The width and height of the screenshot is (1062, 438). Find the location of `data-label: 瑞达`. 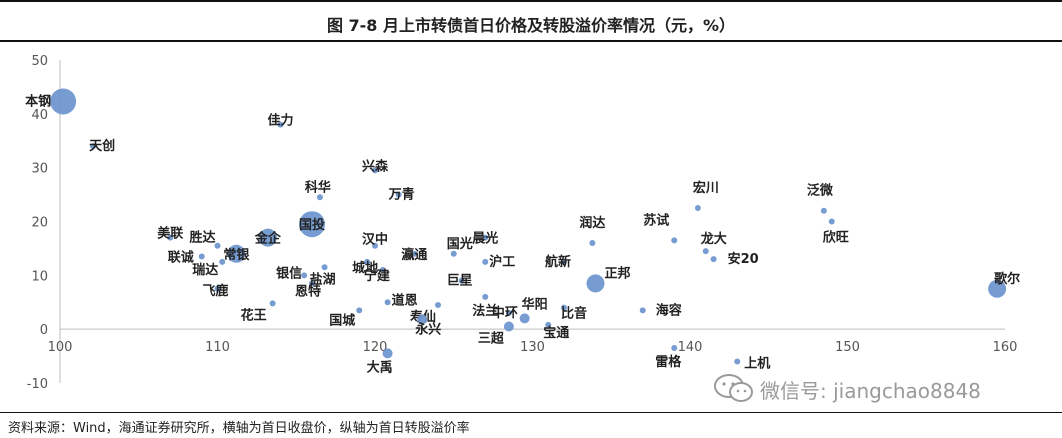

data-label: 瑞达 is located at coordinates (205, 270).